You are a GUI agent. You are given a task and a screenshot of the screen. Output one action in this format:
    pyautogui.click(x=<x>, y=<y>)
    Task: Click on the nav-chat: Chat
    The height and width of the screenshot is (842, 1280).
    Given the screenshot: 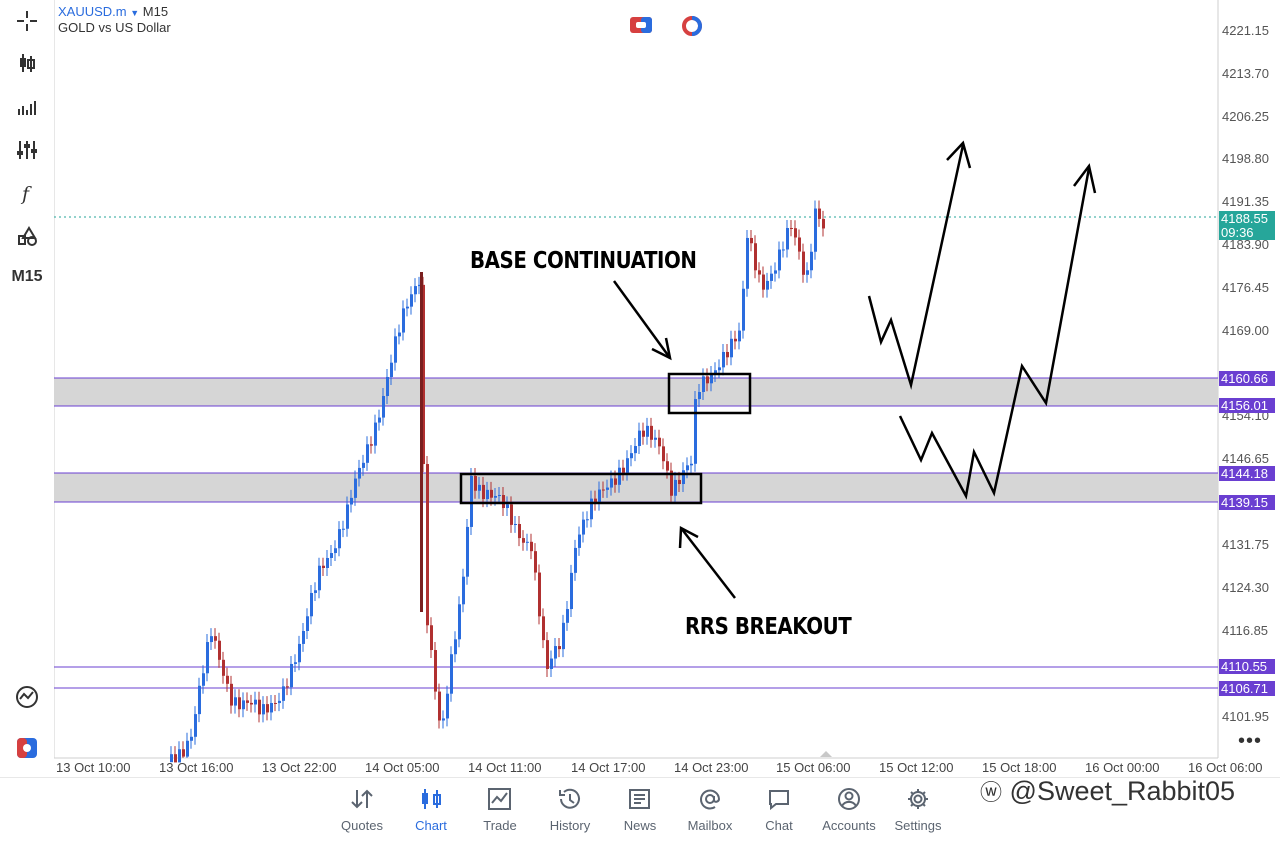 What is the action you would take?
    pyautogui.click(x=779, y=809)
    